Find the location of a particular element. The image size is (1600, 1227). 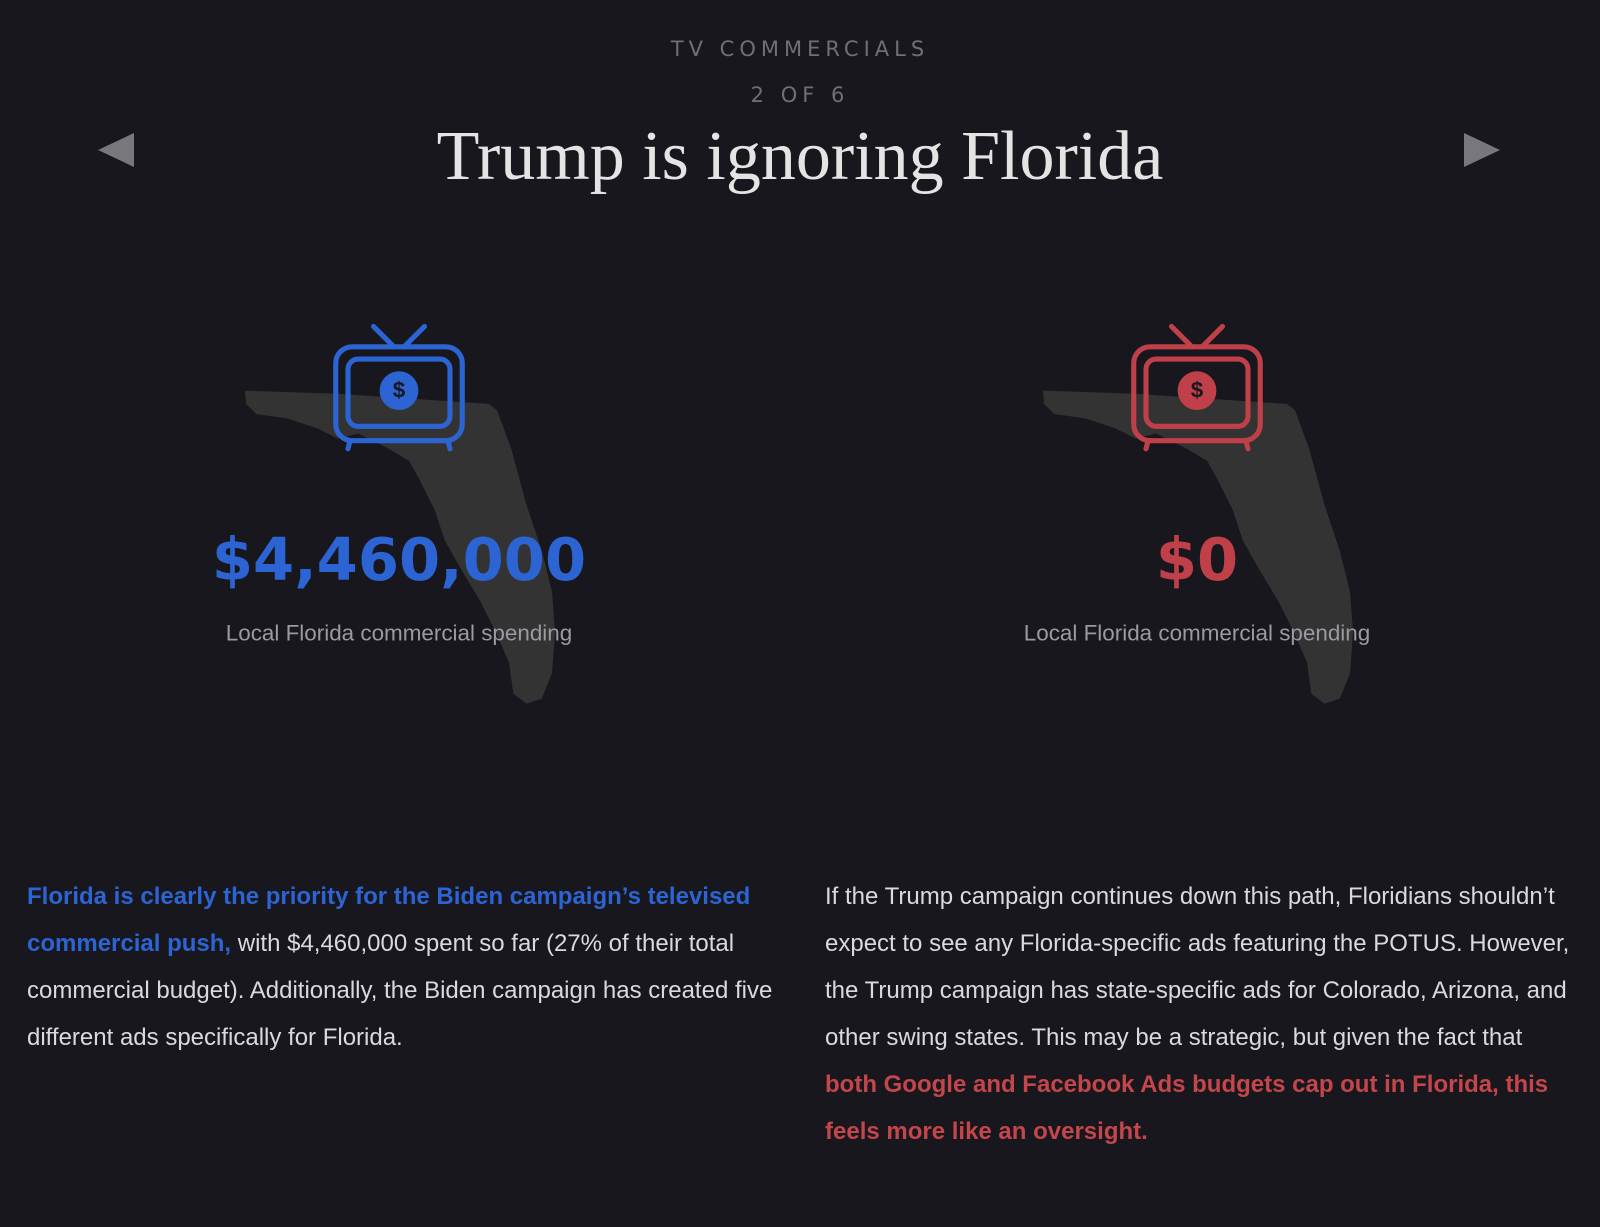

prev-arrow is located at coordinates (116, 150).